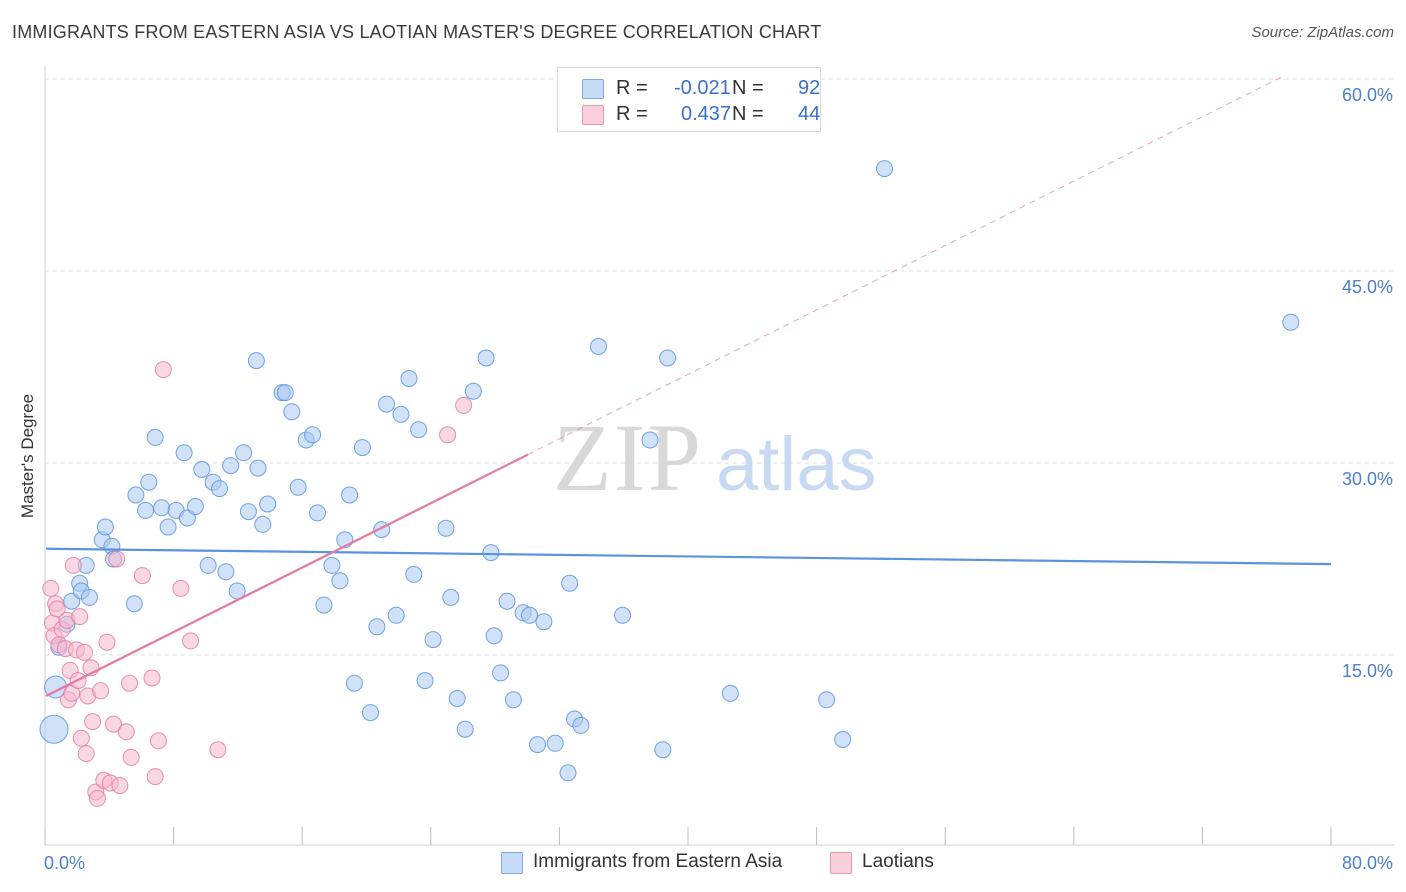 This screenshot has width=1406, height=892. What do you see at coordinates (689, 99) in the screenshot?
I see `stats-legend: R = -0.021 N = 92 R = 0.437 N = 44` at bounding box center [689, 99].